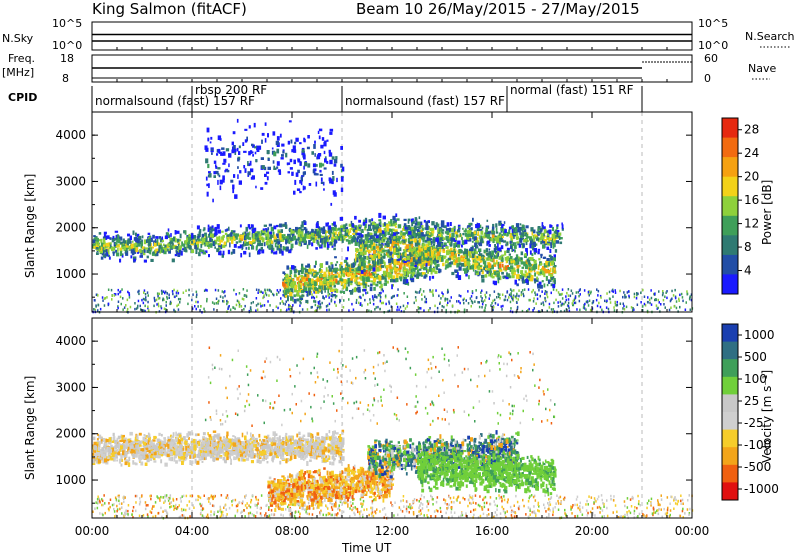 This screenshot has width=800, height=554. I want to click on cpid-label: CPID, so click(22, 97).